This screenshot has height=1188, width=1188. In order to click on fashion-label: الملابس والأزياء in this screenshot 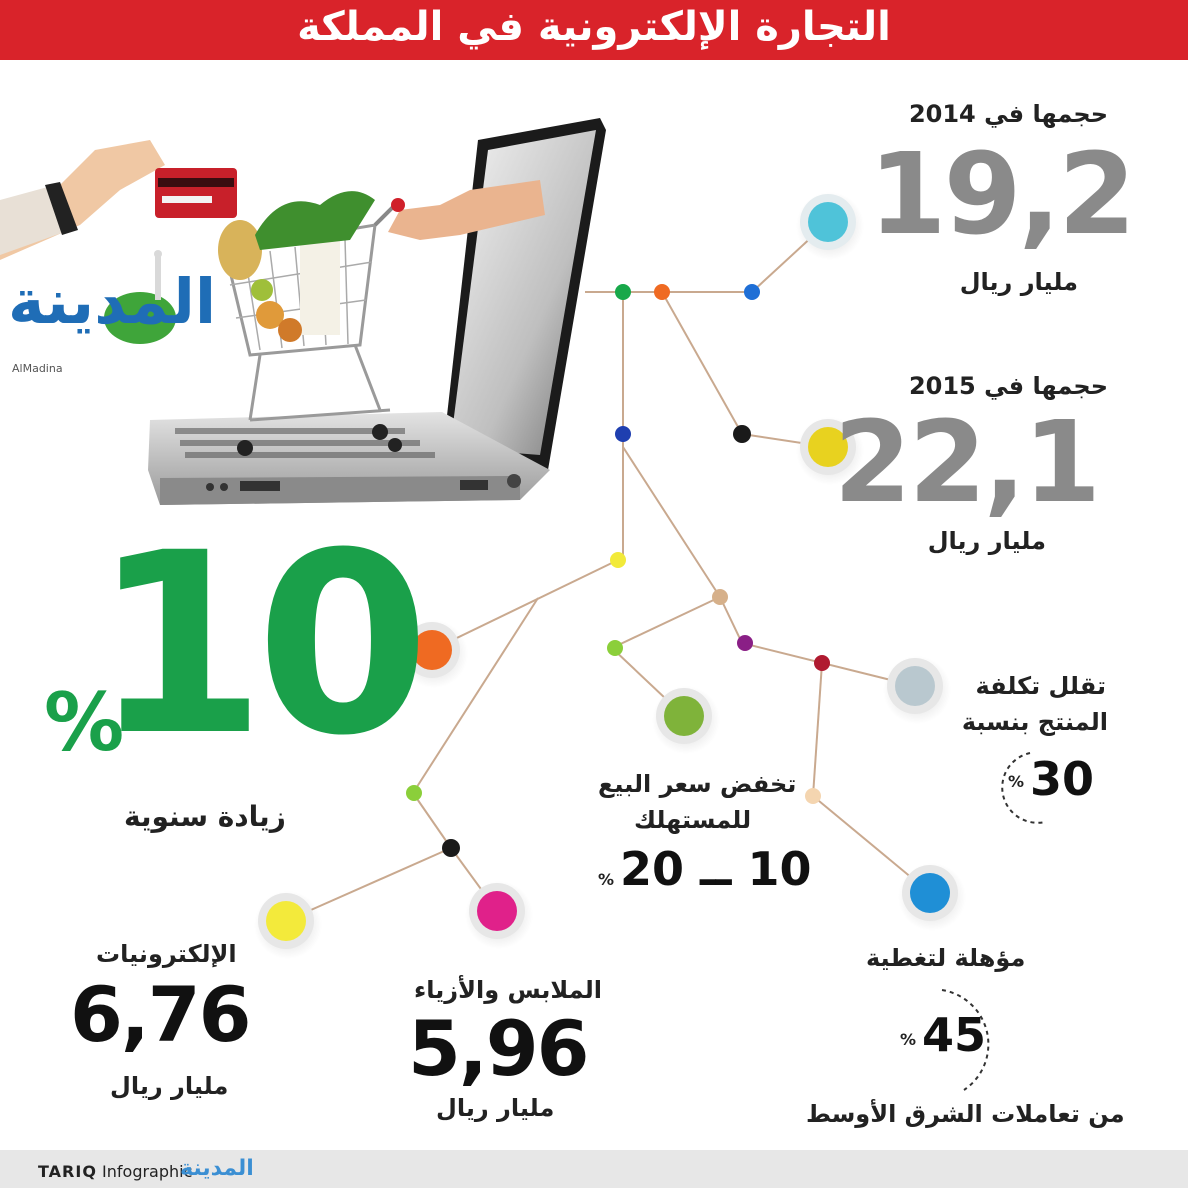, I will do `click(508, 990)`.